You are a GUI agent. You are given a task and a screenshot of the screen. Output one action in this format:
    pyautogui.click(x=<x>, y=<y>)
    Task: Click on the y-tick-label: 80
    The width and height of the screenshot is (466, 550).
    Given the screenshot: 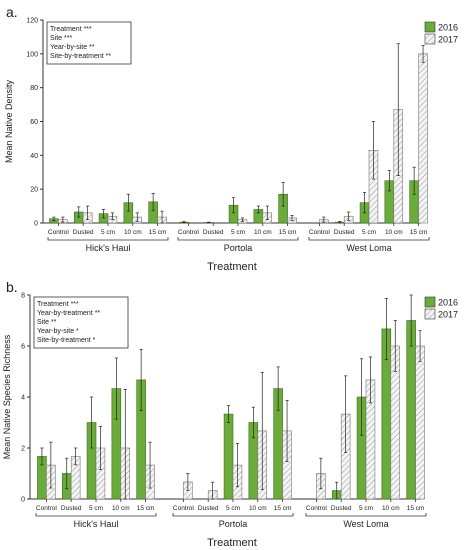 What is the action you would take?
    pyautogui.click(x=34, y=88)
    